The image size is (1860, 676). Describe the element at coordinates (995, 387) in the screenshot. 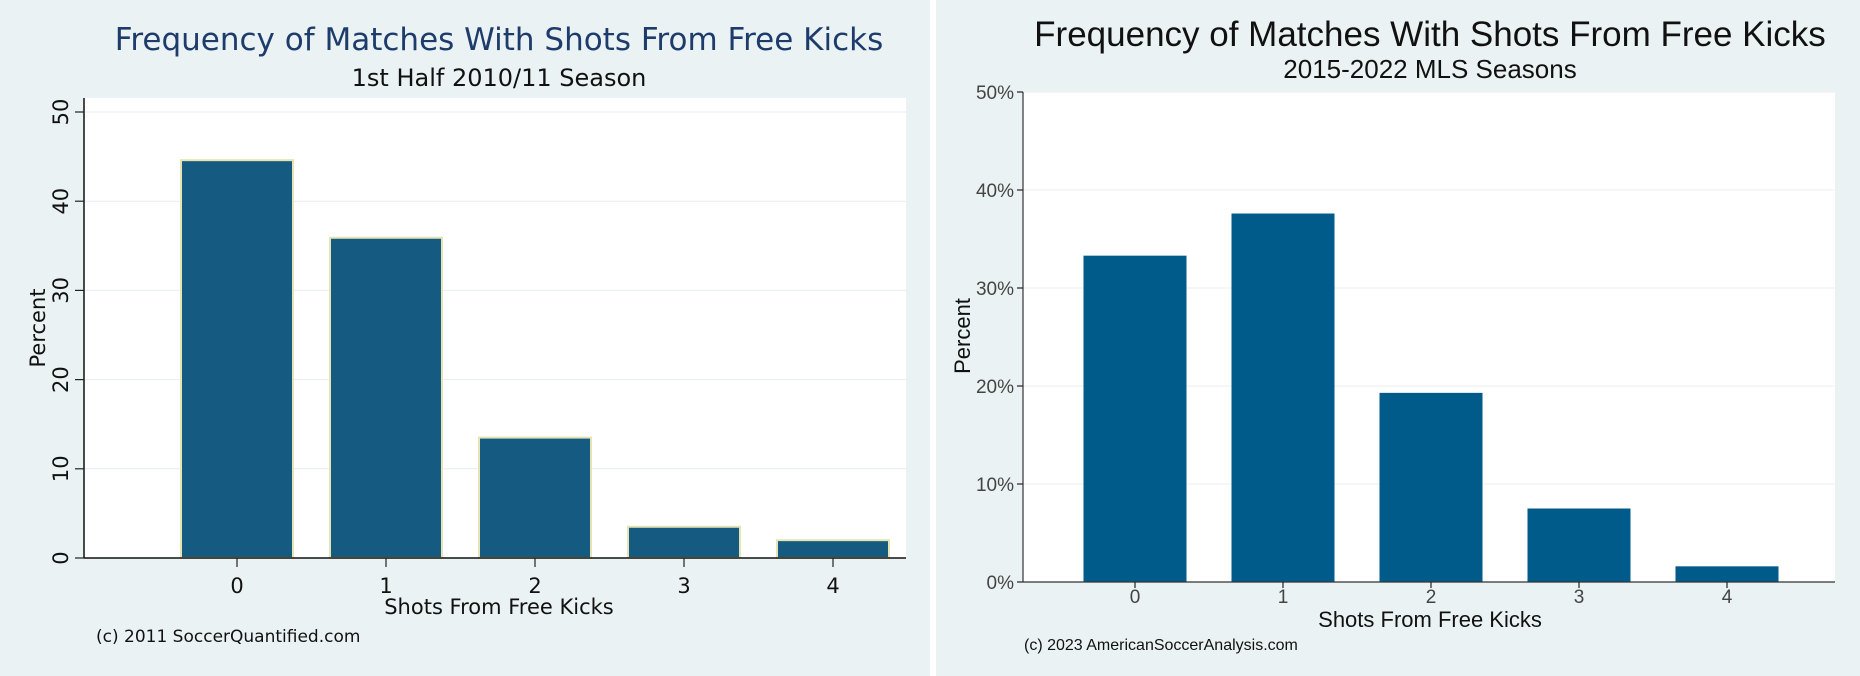

I see `y-tick-label: 20%` at that location.